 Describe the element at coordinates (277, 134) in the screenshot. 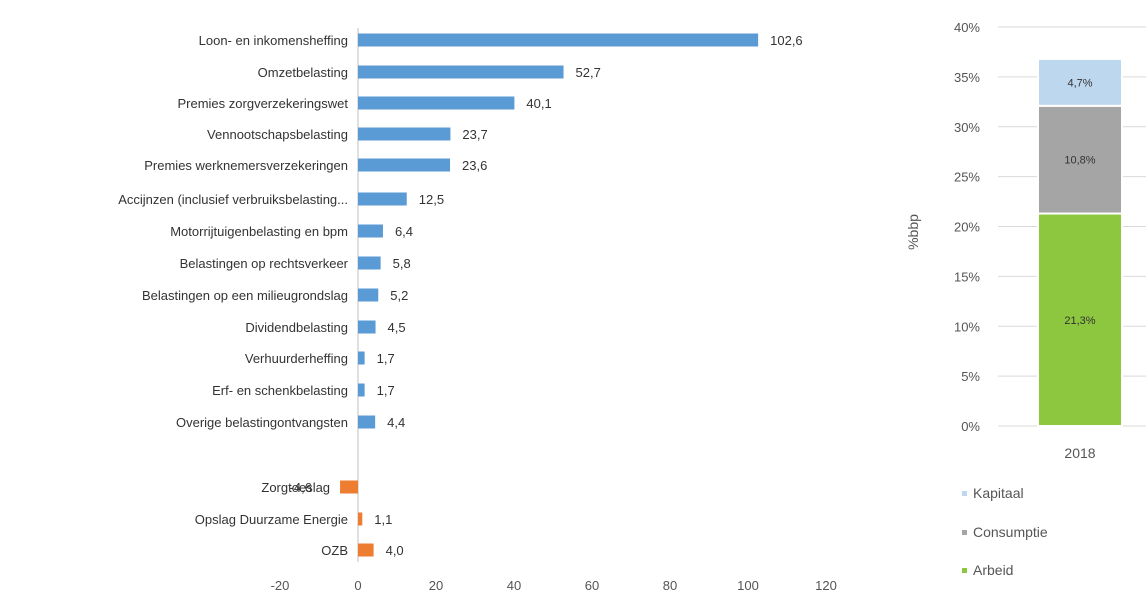

I see `category-label: Vennootschapsbelasting` at that location.